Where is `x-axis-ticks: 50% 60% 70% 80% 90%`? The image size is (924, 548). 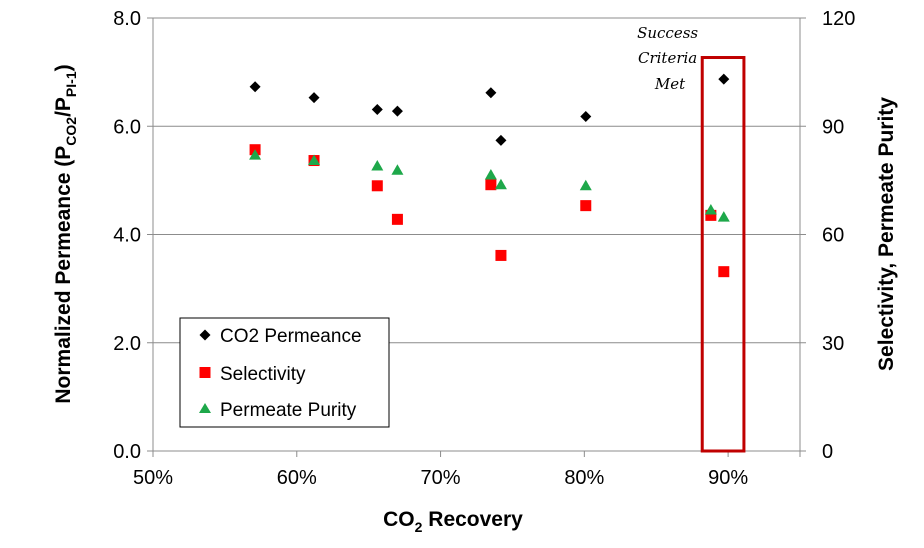
x-axis-ticks: 50% 60% 70% 80% 90% is located at coordinates (467, 470).